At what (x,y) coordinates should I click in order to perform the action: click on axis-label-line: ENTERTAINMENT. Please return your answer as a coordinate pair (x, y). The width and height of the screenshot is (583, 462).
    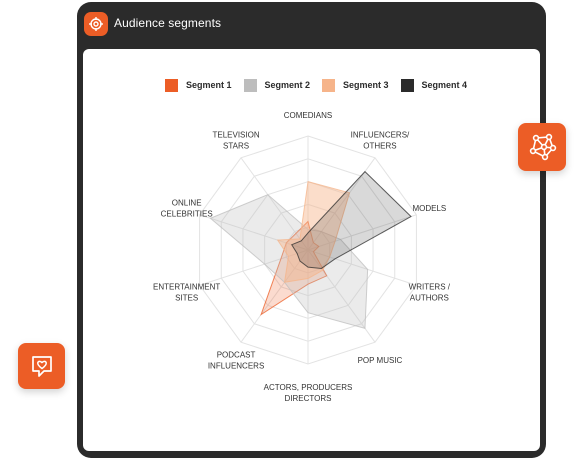
    Looking at the image, I should click on (186, 287).